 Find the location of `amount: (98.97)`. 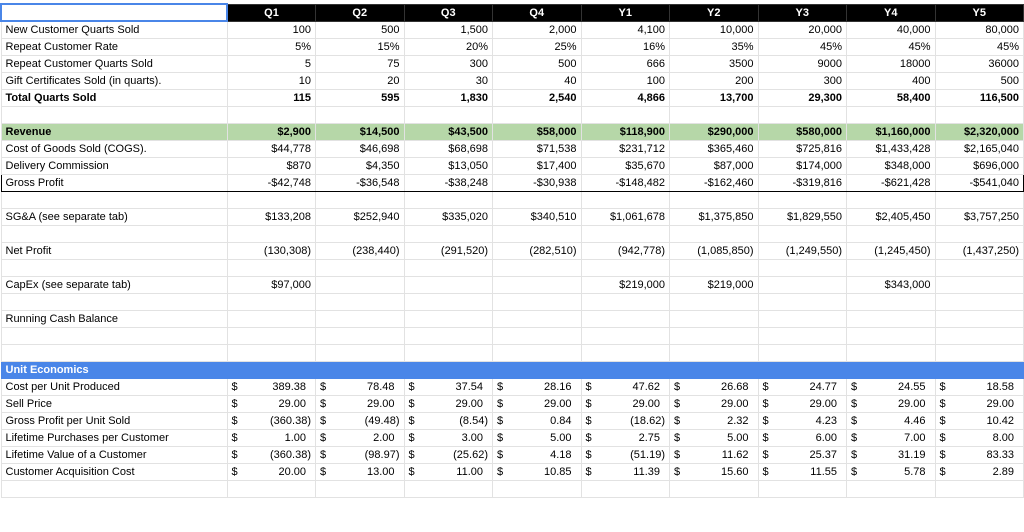

amount: (98.97) is located at coordinates (382, 454).